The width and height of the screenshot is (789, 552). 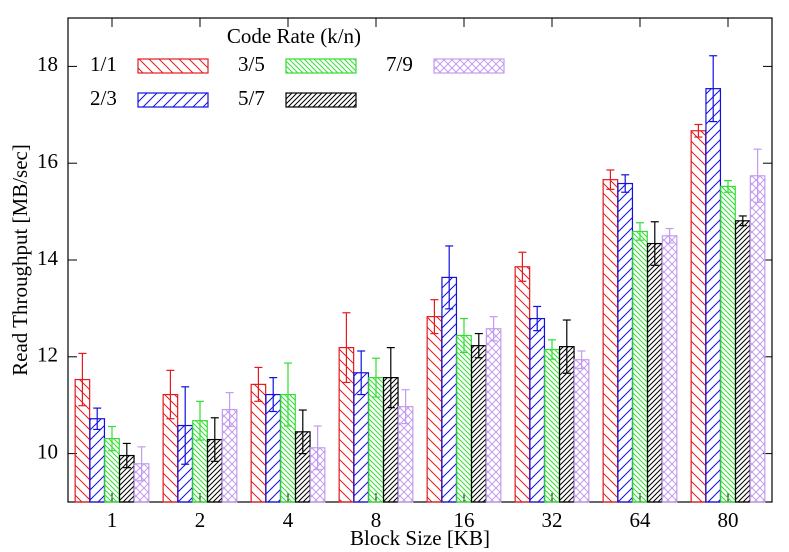 What do you see at coordinates (552, 520) in the screenshot?
I see `x-tick-label: 32` at bounding box center [552, 520].